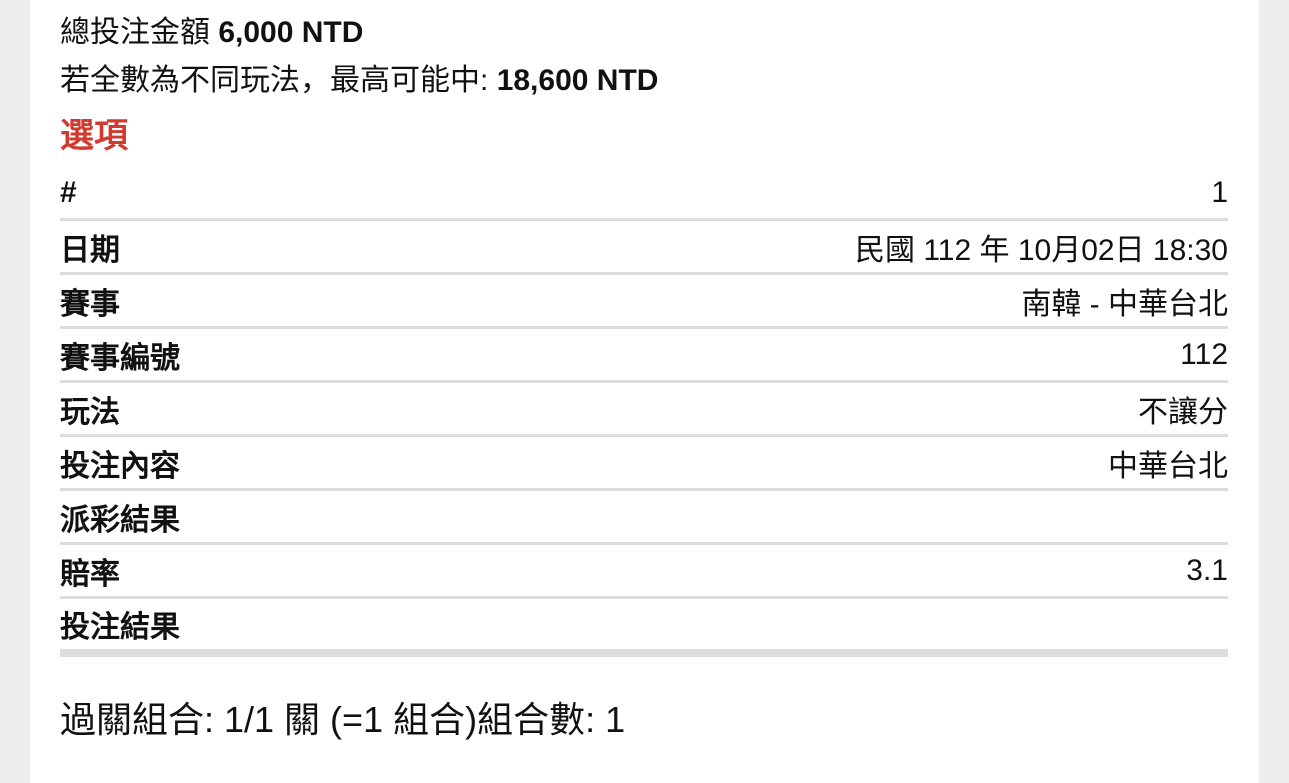 The image size is (1289, 783). What do you see at coordinates (644, 33) in the screenshot?
I see `total-bet-line: 總投注金額 6,000 NTD` at bounding box center [644, 33].